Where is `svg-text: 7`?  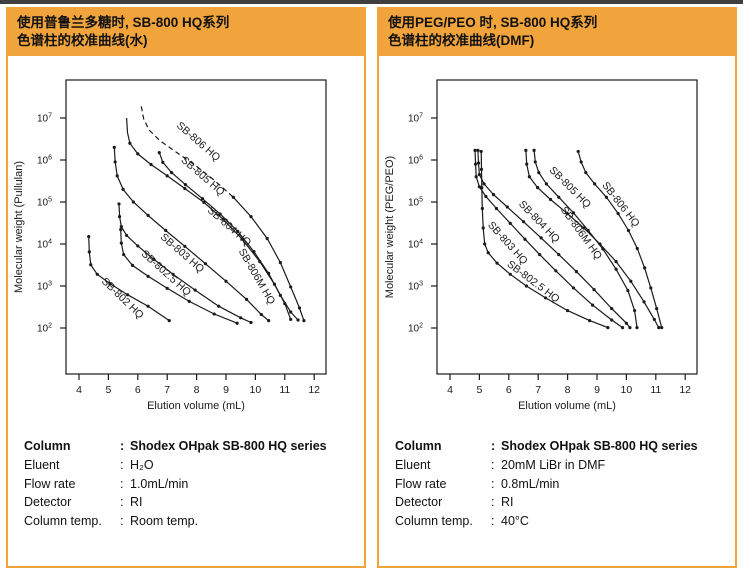
svg-text: 7 is located at coordinates (167, 390).